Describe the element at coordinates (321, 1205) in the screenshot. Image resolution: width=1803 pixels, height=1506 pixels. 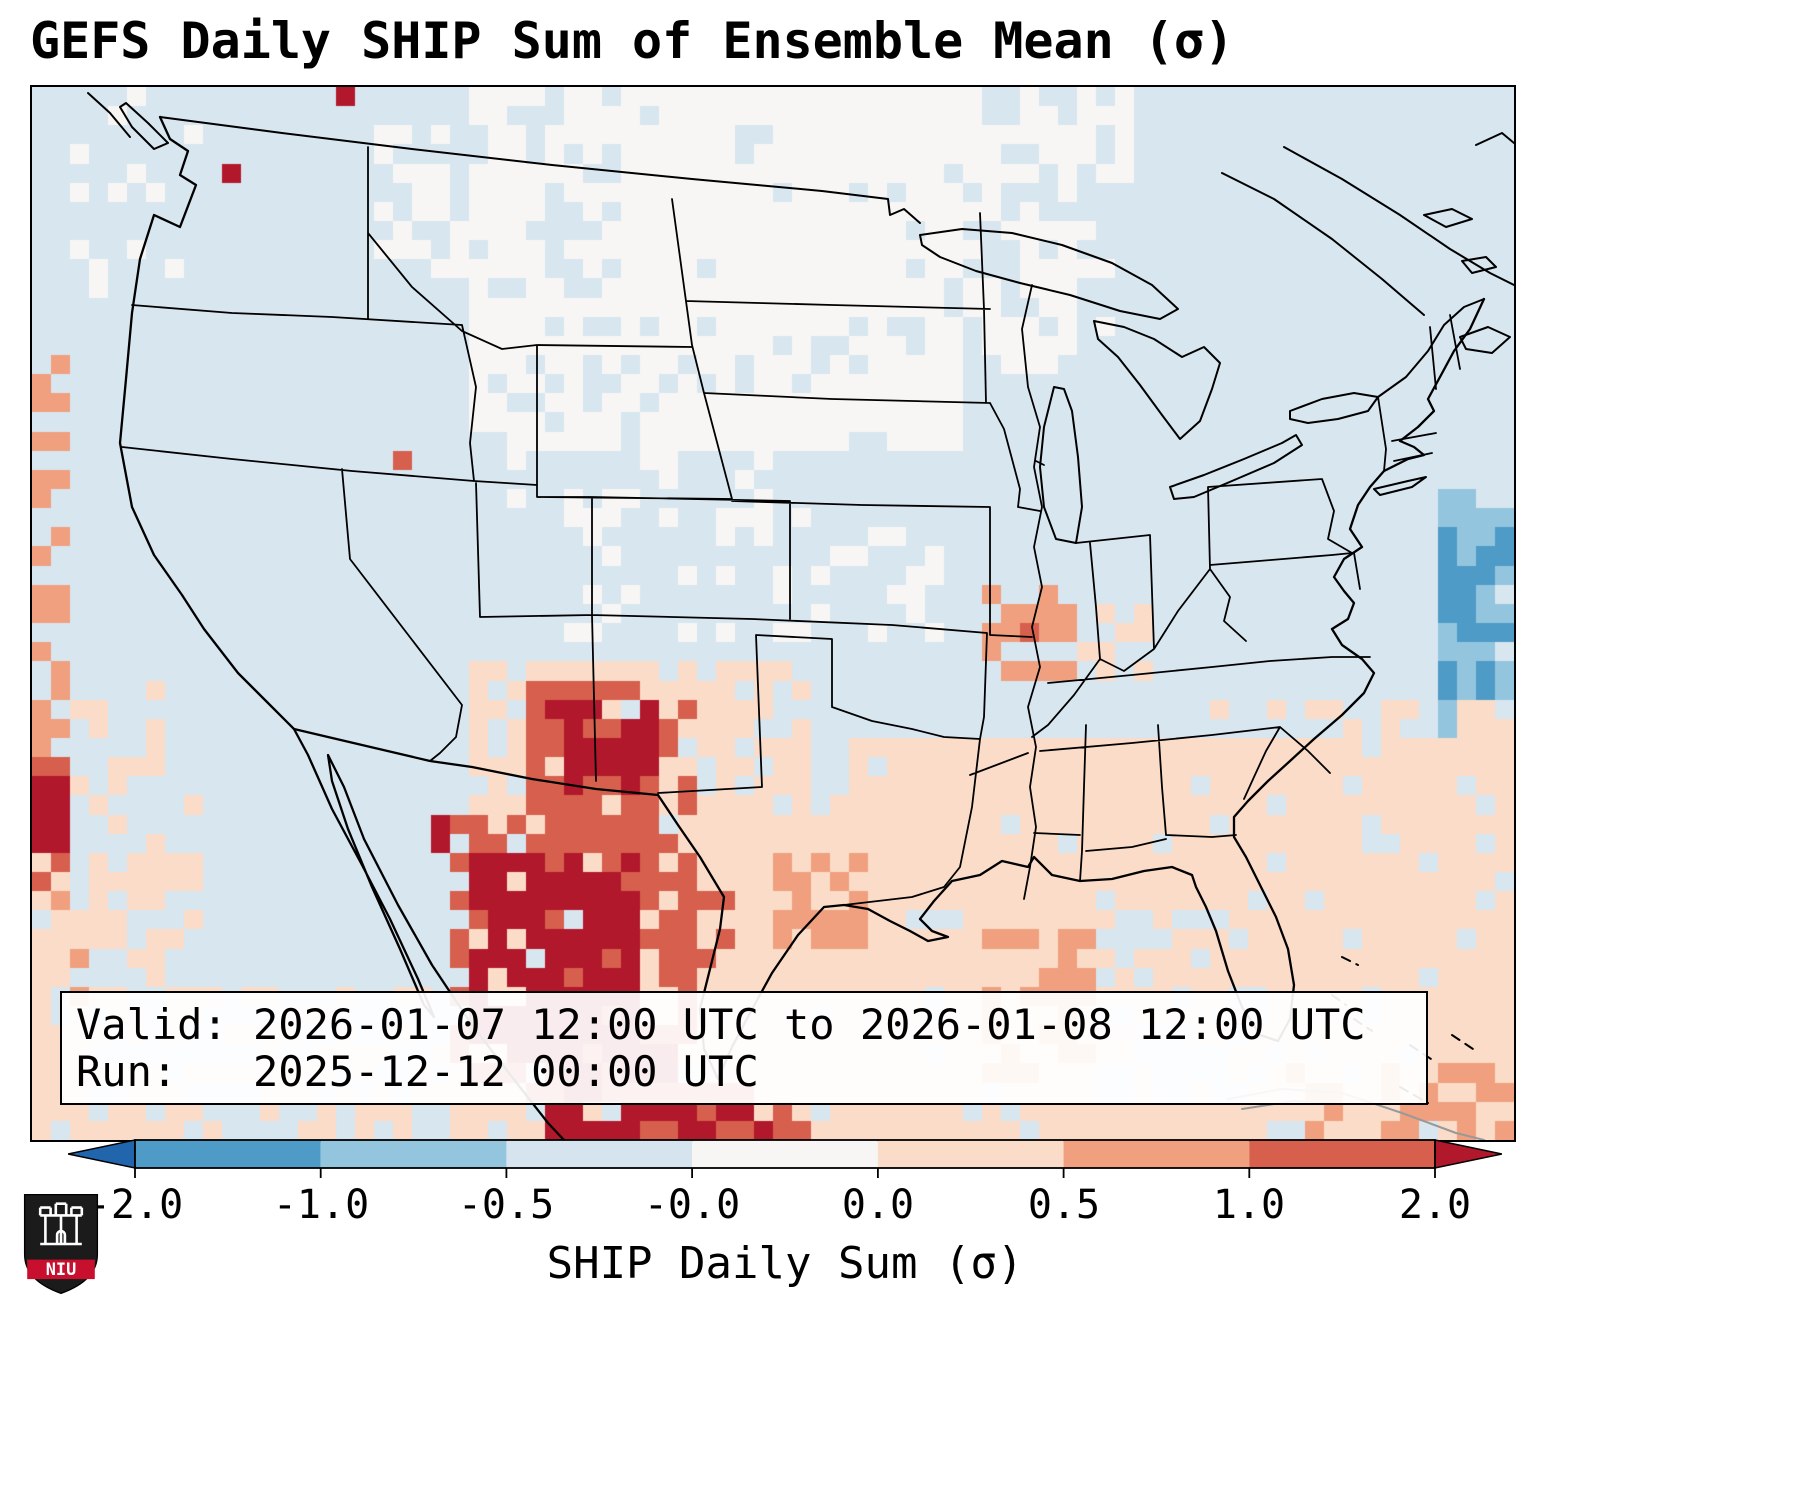
I see `tick-label: -1.0` at that location.